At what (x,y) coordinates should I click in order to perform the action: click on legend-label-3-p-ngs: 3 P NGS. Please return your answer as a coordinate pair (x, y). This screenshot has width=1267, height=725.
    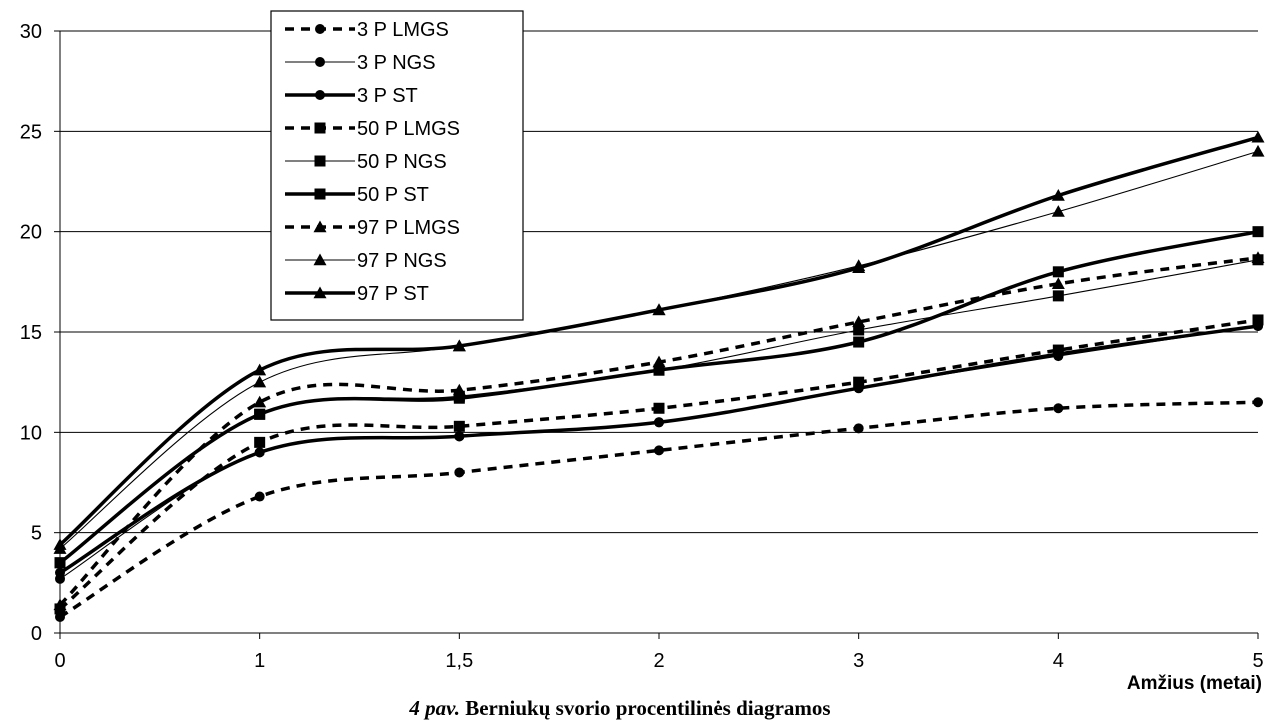
    Looking at the image, I should click on (396, 63).